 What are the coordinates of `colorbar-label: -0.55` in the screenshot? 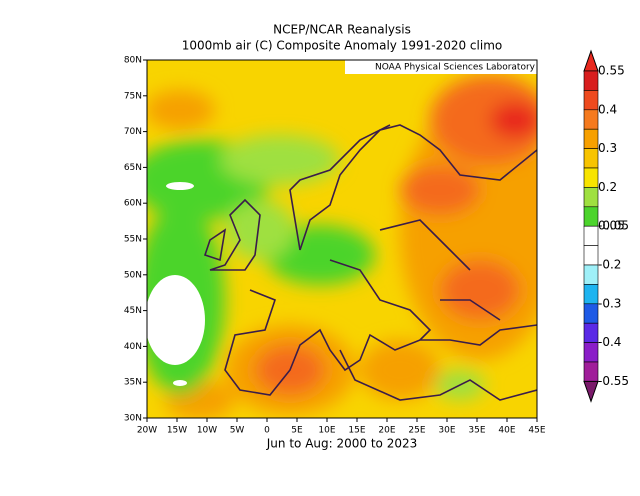 It's located at (613, 381).